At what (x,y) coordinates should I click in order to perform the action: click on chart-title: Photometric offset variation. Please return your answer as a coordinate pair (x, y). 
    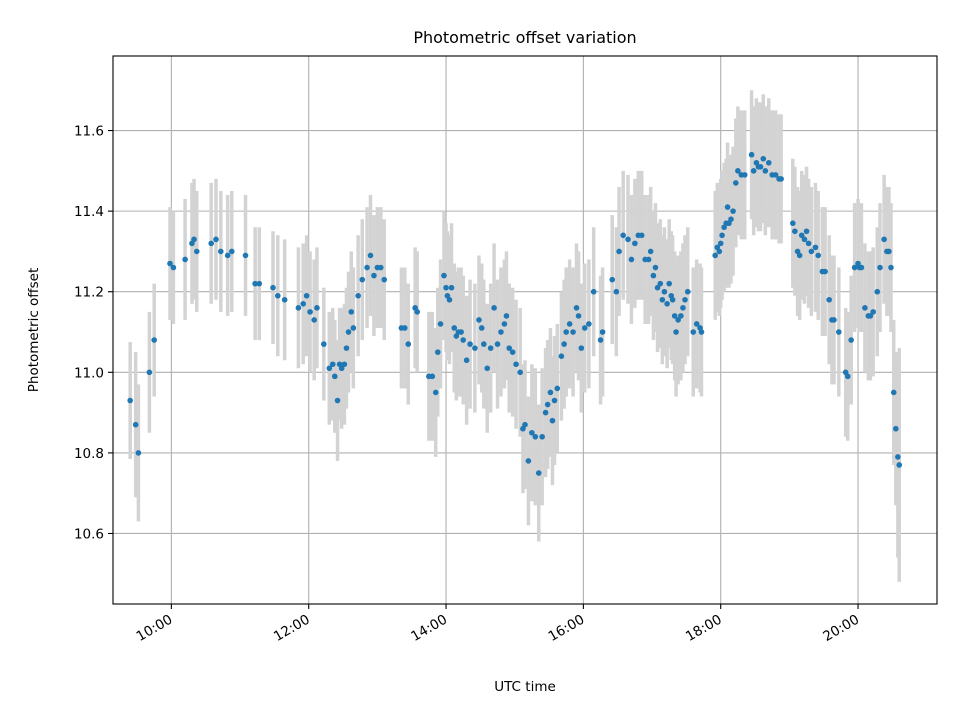
    Looking at the image, I should click on (524, 37).